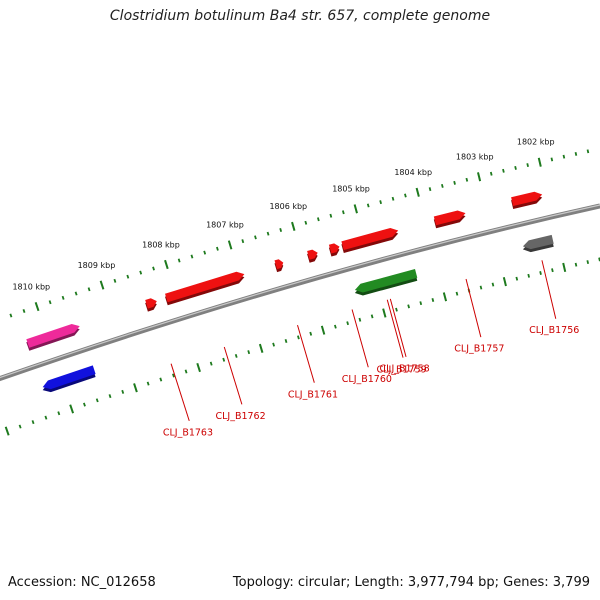 The width and height of the screenshot is (600, 600). I want to click on gene-label: CLJ_B1758, so click(405, 368).